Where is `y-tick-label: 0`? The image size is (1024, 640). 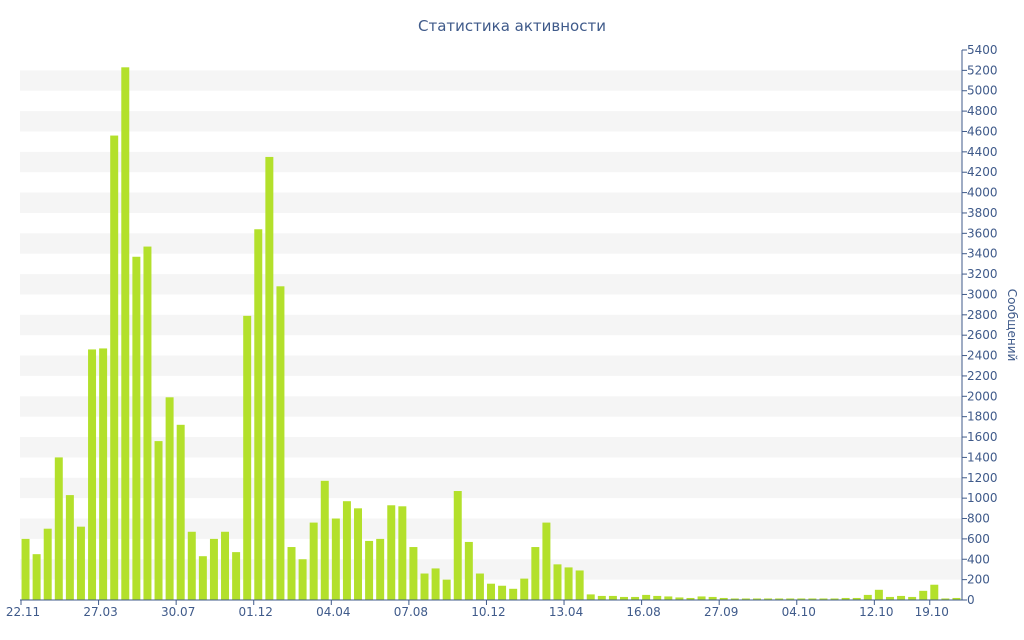 y-tick-label: 0 is located at coordinates (971, 600).